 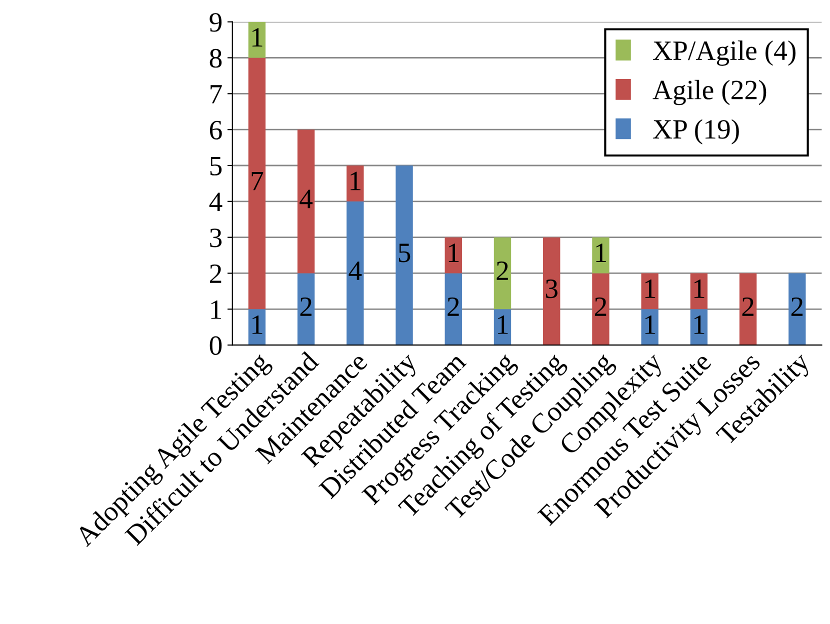 I want to click on data-label: 7, so click(x=258, y=181).